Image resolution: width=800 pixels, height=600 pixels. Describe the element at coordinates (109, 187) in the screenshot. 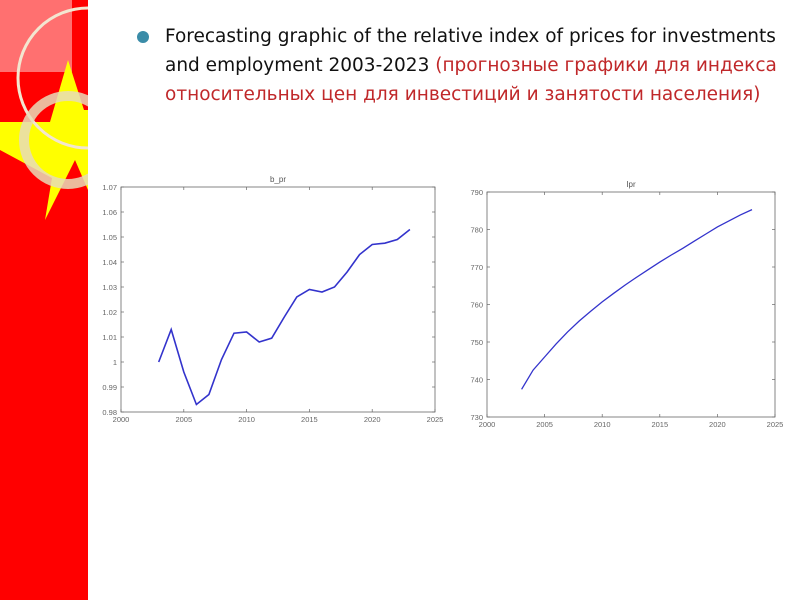

I see `y-tick-label: 1.07` at that location.